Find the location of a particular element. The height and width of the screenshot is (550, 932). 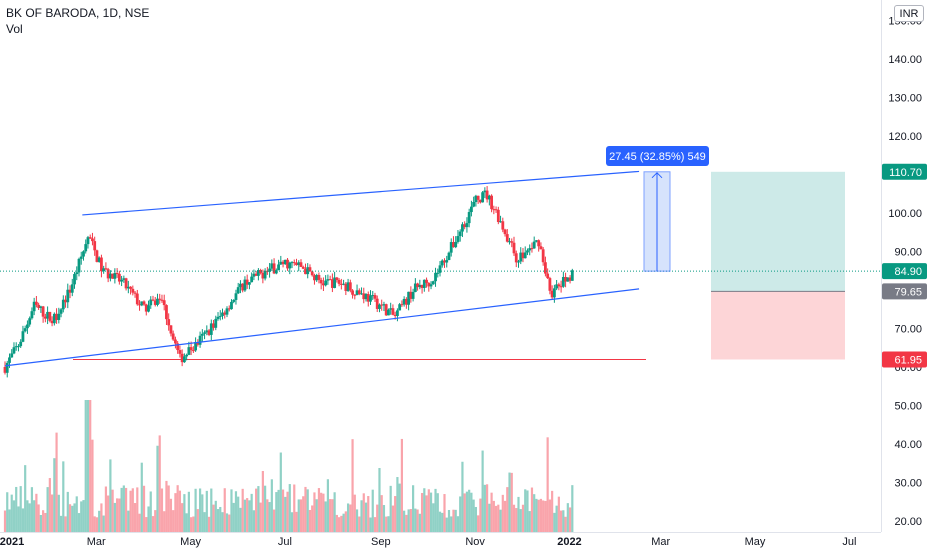

currency-badge: INR is located at coordinates (909, 13).